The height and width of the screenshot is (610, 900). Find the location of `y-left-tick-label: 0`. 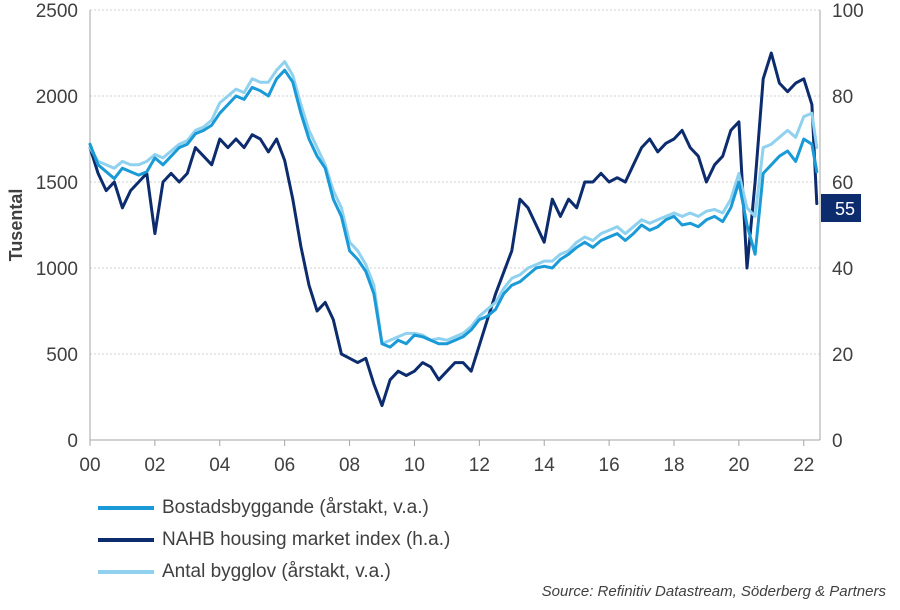

y-left-tick-label: 0 is located at coordinates (72, 441).